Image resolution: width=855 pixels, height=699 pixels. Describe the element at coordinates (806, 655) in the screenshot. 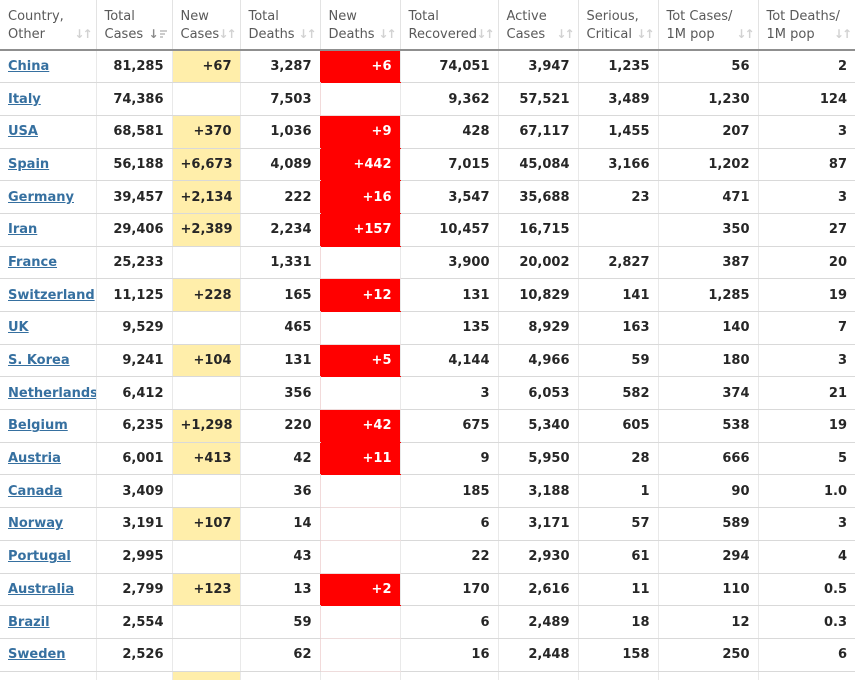

I see `deaths_per_1m-cell: 6` at that location.